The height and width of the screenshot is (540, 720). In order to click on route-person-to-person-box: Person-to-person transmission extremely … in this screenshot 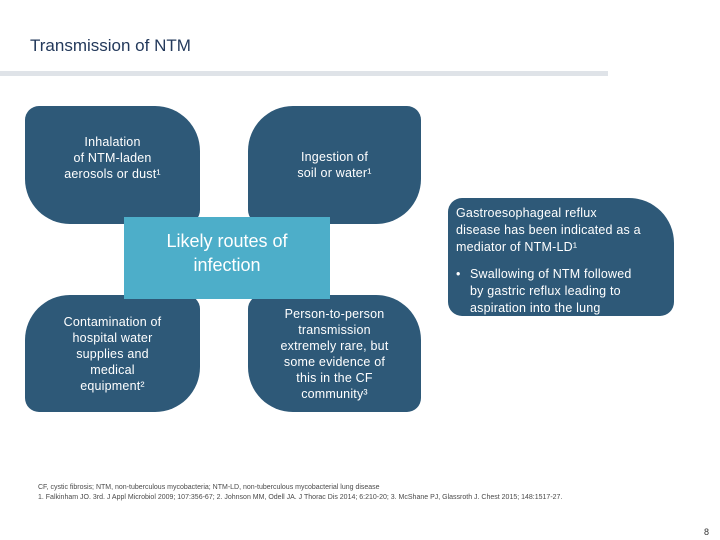, I will do `click(334, 353)`.